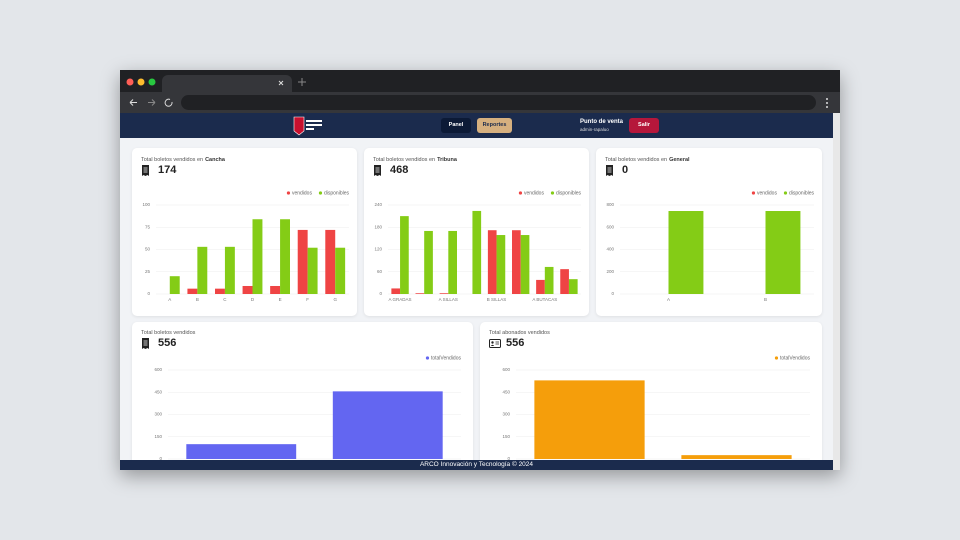 The width and height of the screenshot is (960, 540). I want to click on toolbar, so click(480, 102).